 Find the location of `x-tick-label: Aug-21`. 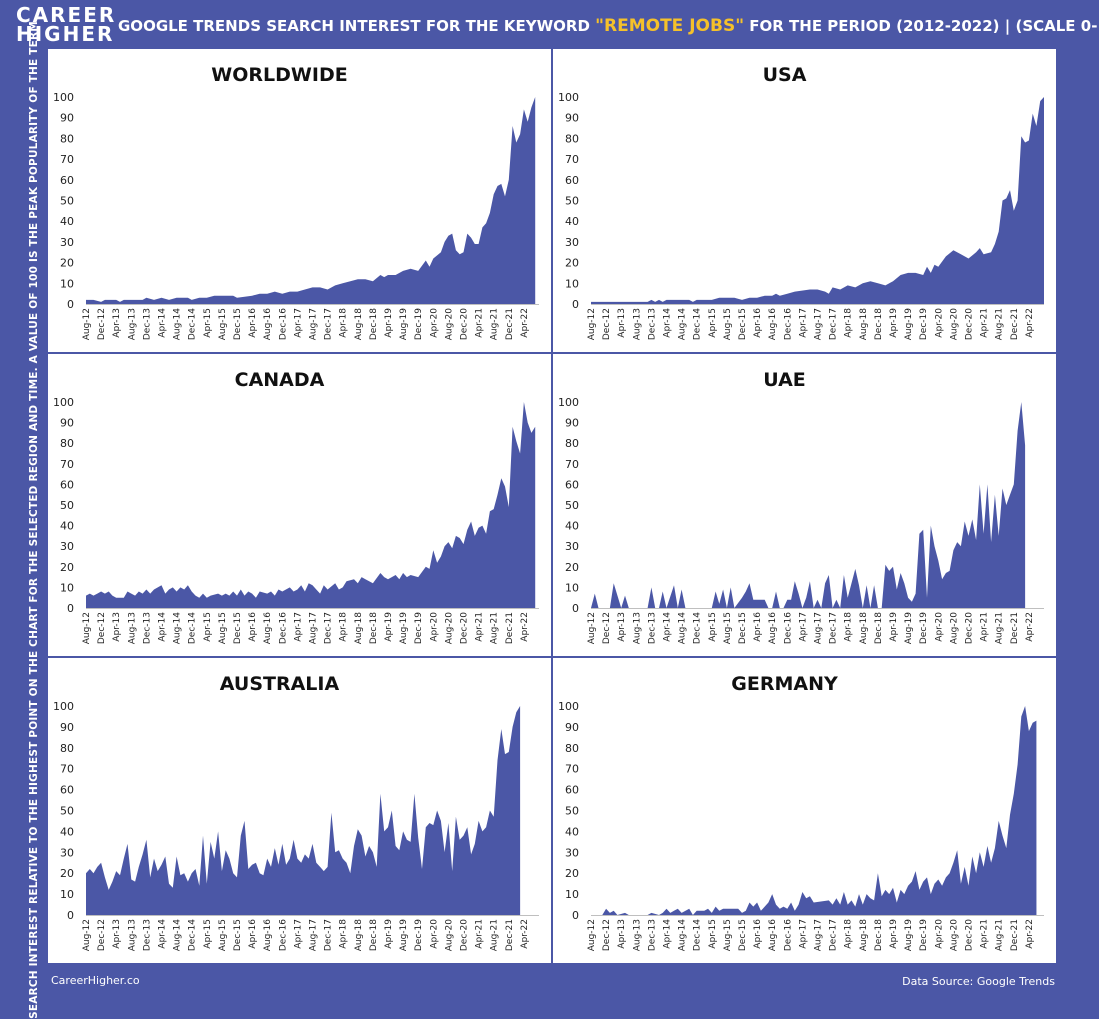

x-tick-label: Aug-21 is located at coordinates (495, 324).